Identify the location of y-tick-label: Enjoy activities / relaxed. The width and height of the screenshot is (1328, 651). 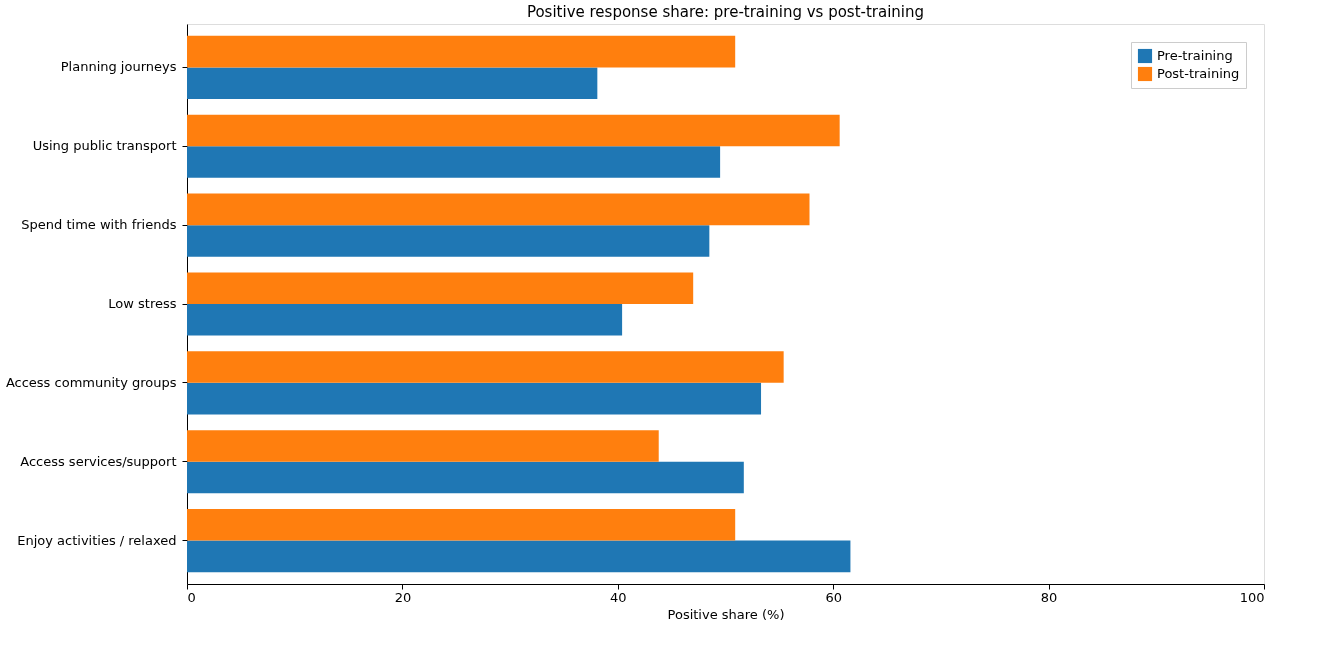
(97, 540).